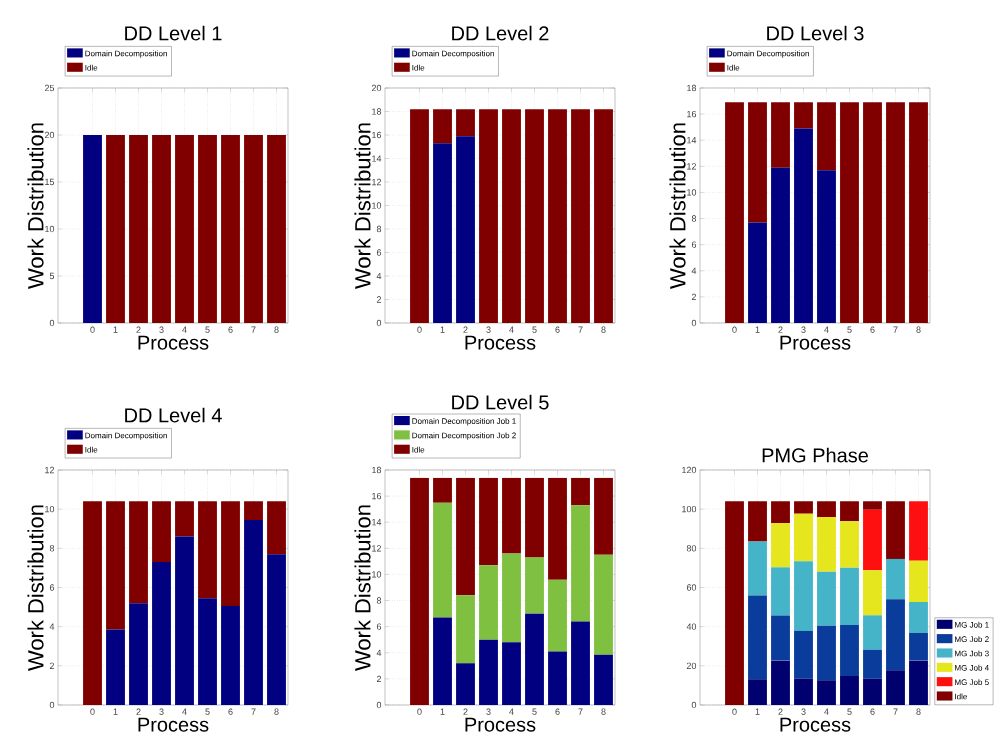 Image resolution: width=1005 pixels, height=753 pixels. What do you see at coordinates (500, 33) in the screenshot?
I see `chart-title: DD Level 2` at bounding box center [500, 33].